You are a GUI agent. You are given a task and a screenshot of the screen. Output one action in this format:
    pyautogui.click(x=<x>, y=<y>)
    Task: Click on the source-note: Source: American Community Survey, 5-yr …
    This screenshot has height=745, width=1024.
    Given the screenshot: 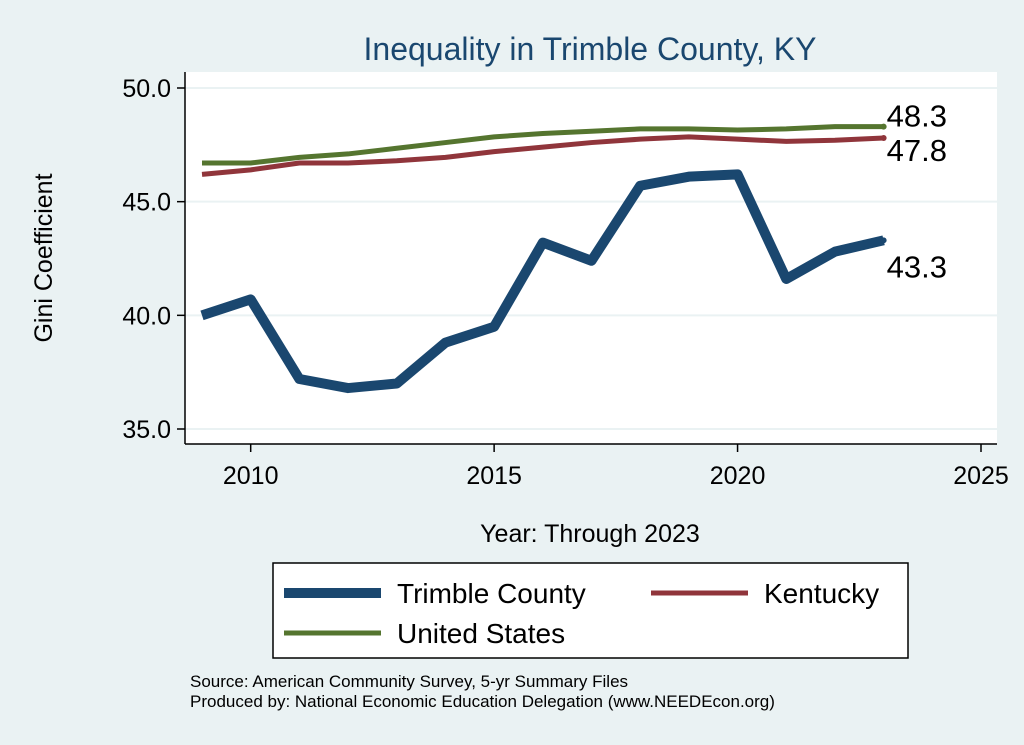 What is the action you would take?
    pyautogui.click(x=409, y=681)
    